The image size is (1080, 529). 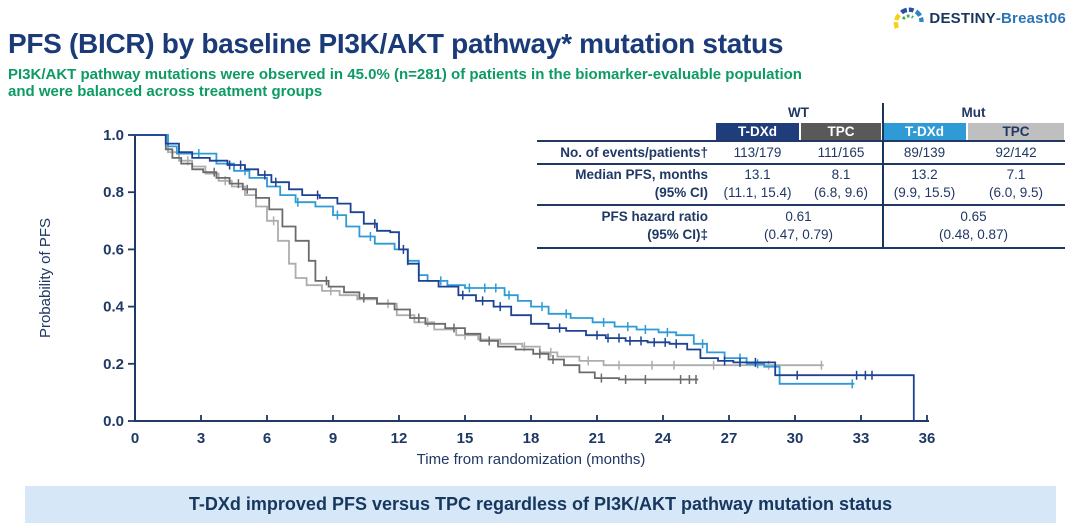 I want to click on svg-text: 15, so click(x=465, y=438).